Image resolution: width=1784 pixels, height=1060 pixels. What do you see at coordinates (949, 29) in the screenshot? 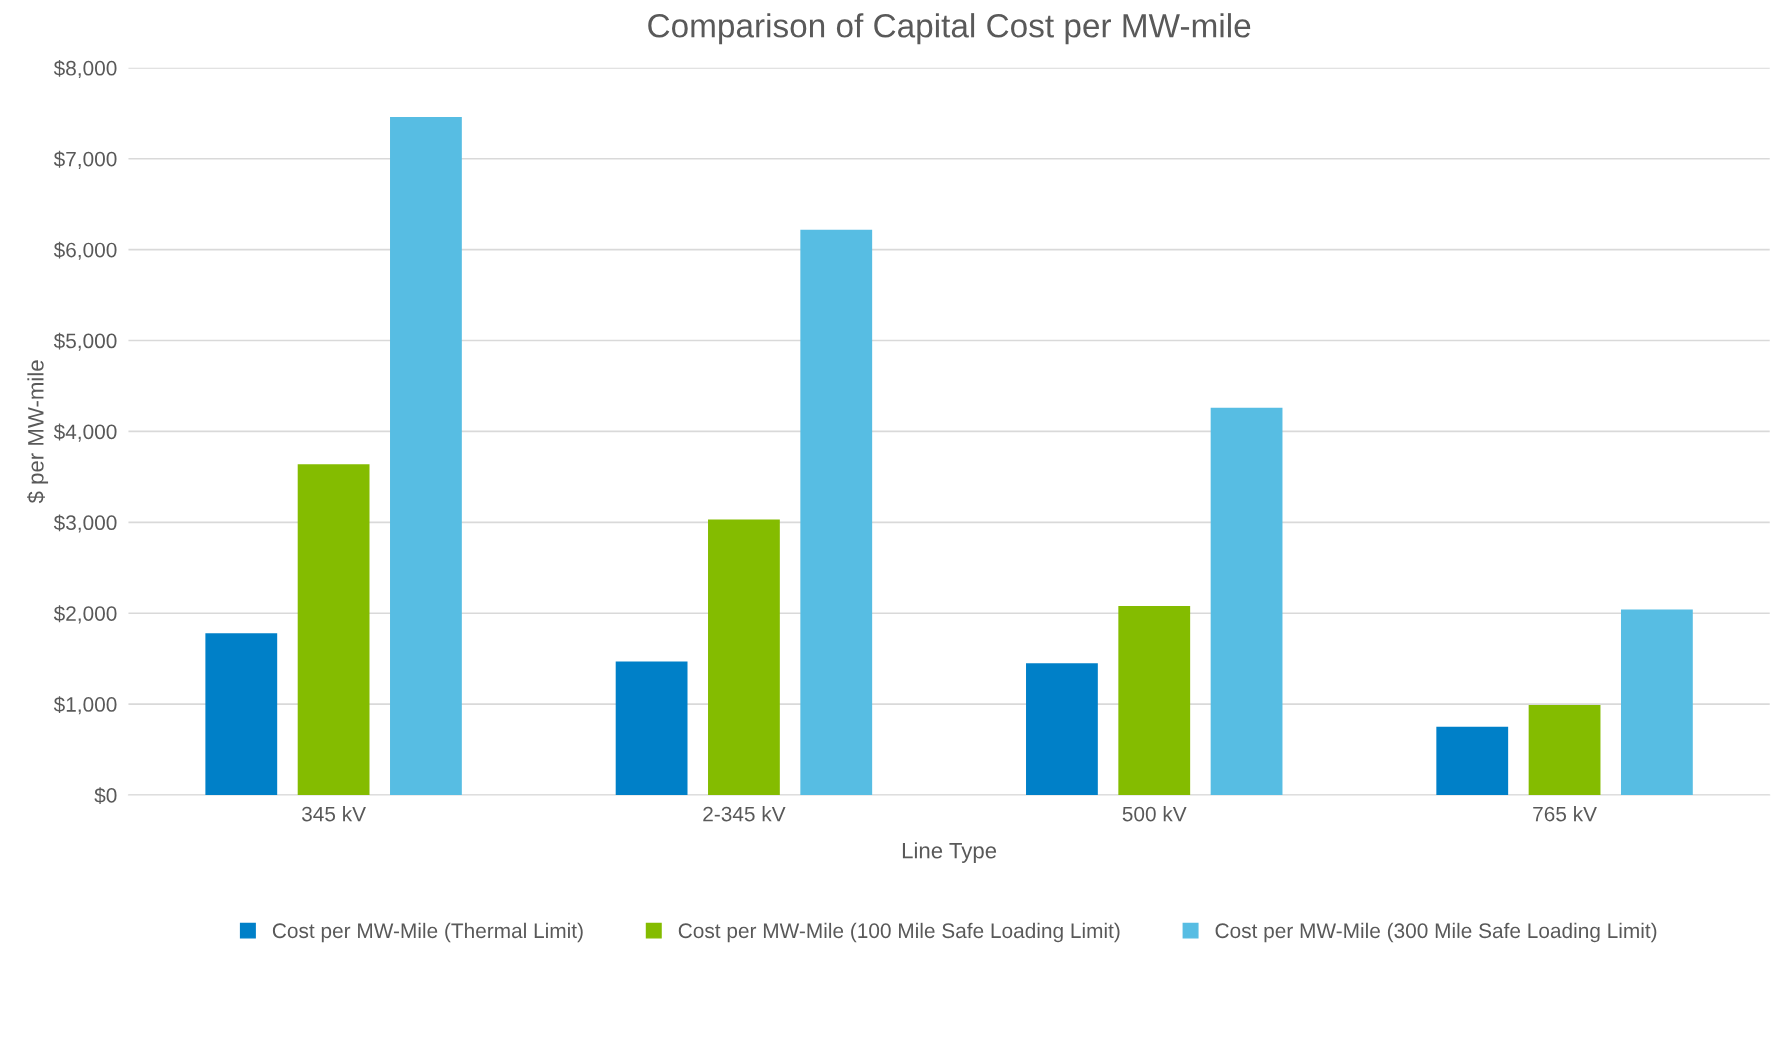
I see `chart-title: Comparison of Capital Cost per MW-mile` at bounding box center [949, 29].